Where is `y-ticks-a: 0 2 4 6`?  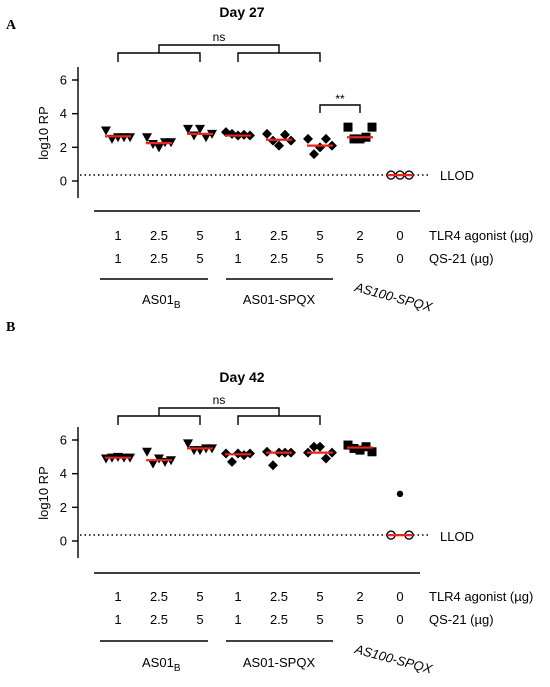 y-ticks-a: 0 2 4 6 is located at coordinates (69, 131).